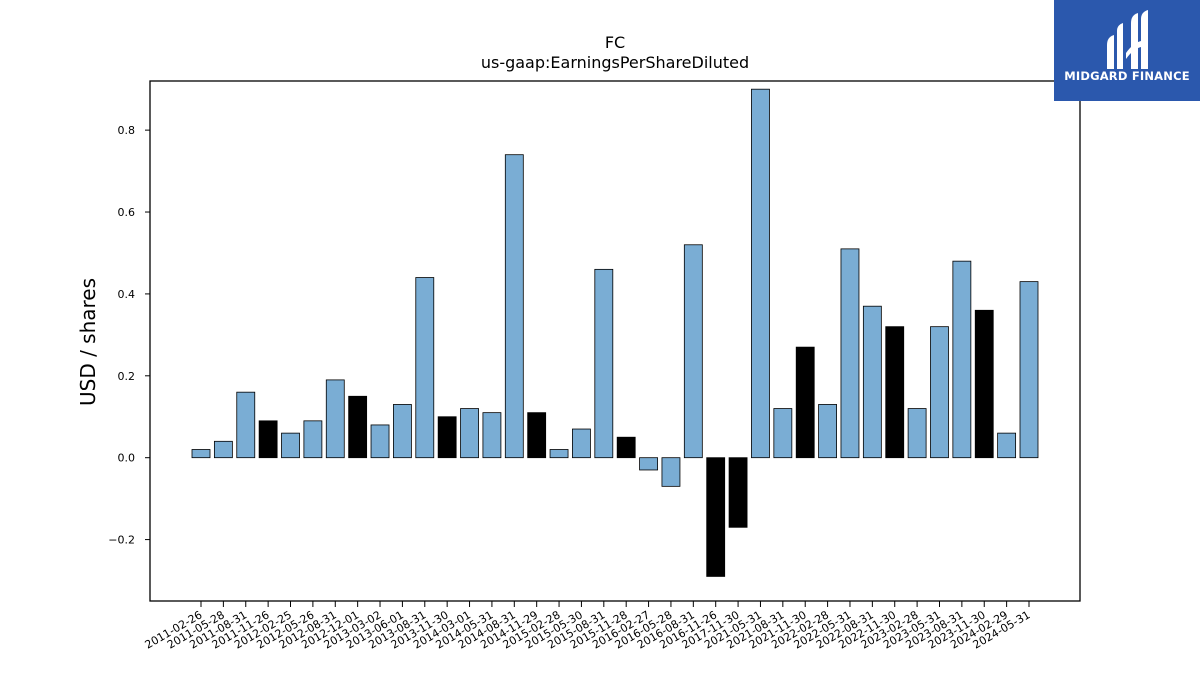 Image resolution: width=1200 pixels, height=675 pixels. I want to click on y-tick-label: −0.2, so click(121, 540).